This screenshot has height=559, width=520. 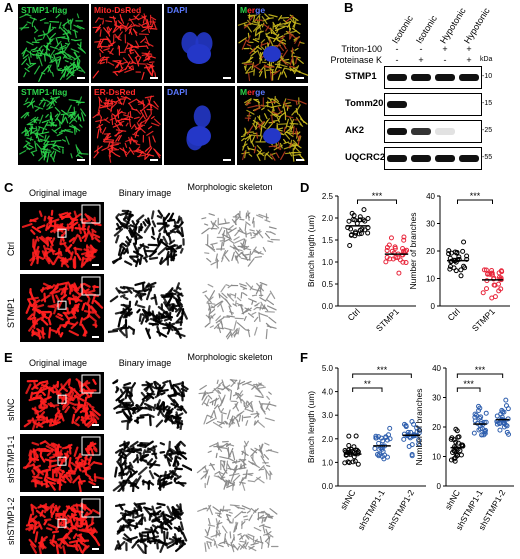 What do you see at coordinates (177, 92) in the screenshot?
I see `channel-label: DAPI` at bounding box center [177, 92].